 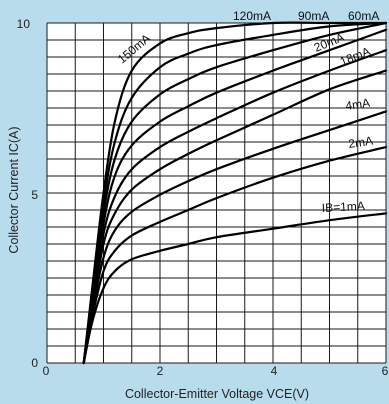 What do you see at coordinates (363, 16) in the screenshot?
I see `curve-label-60ma: 60mA` at bounding box center [363, 16].